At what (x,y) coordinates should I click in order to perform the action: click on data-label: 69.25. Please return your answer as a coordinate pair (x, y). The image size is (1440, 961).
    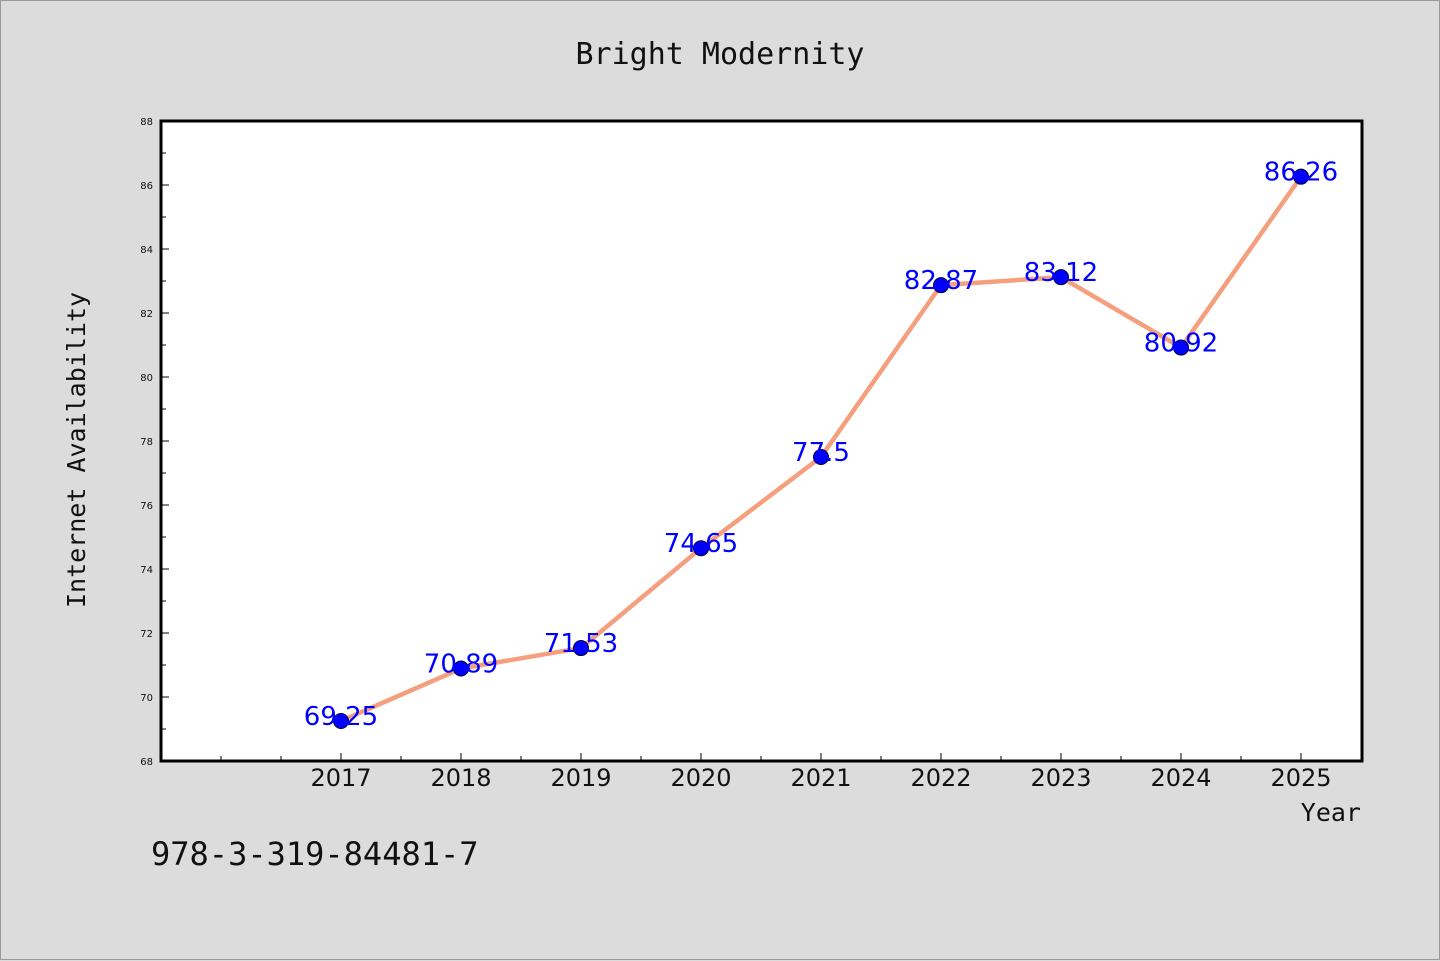
    Looking at the image, I should click on (341, 717).